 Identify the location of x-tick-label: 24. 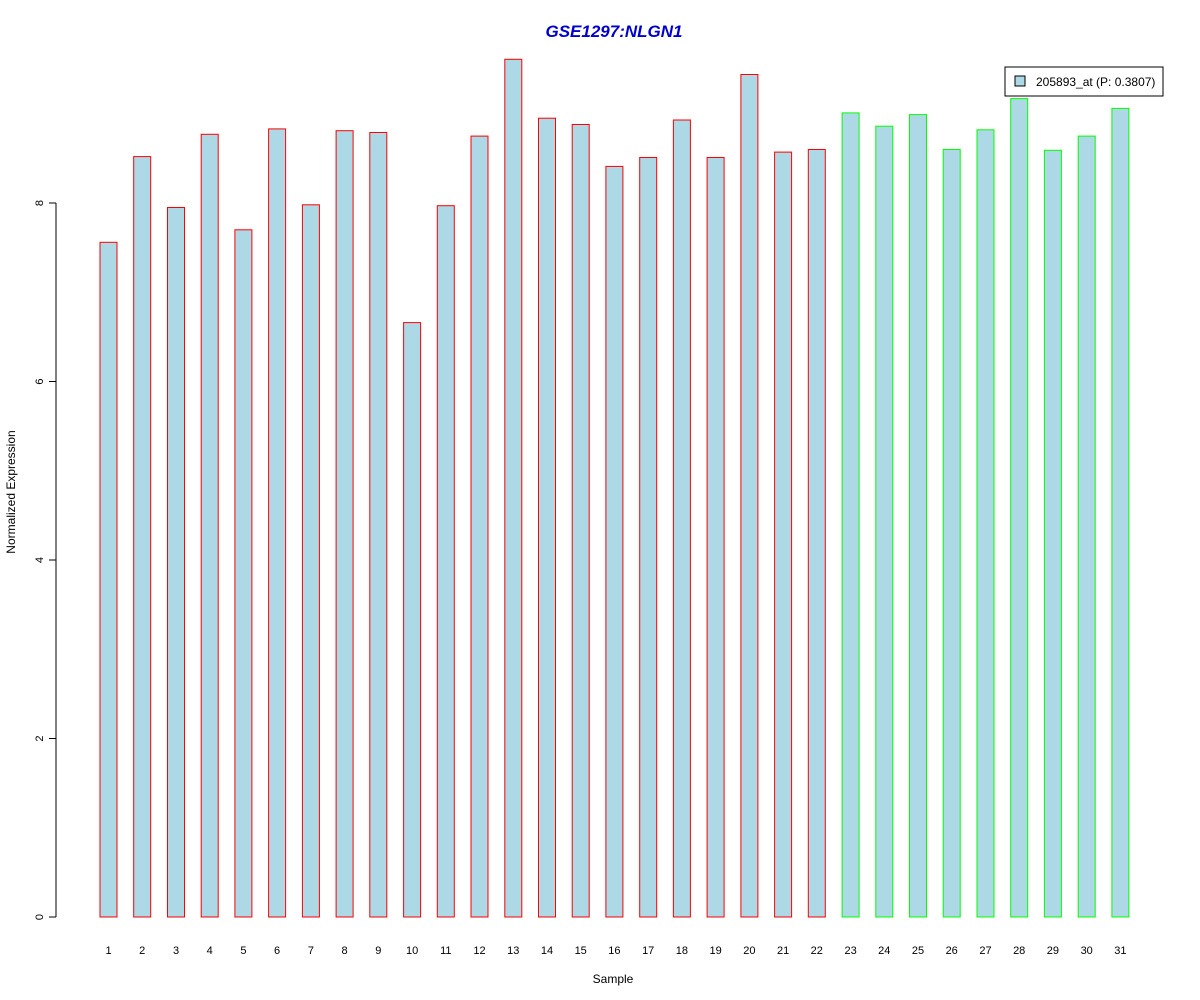
(884, 951).